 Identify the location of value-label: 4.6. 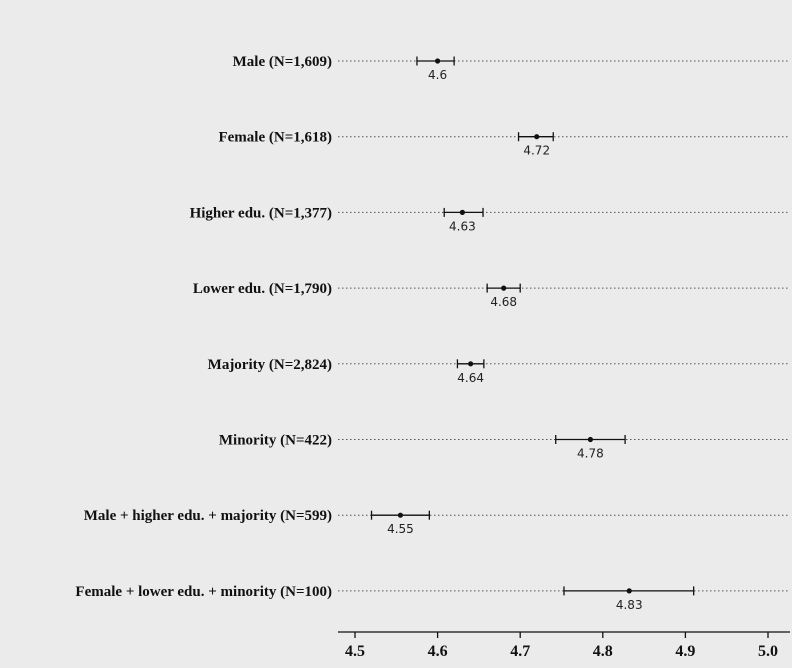
(437, 75).